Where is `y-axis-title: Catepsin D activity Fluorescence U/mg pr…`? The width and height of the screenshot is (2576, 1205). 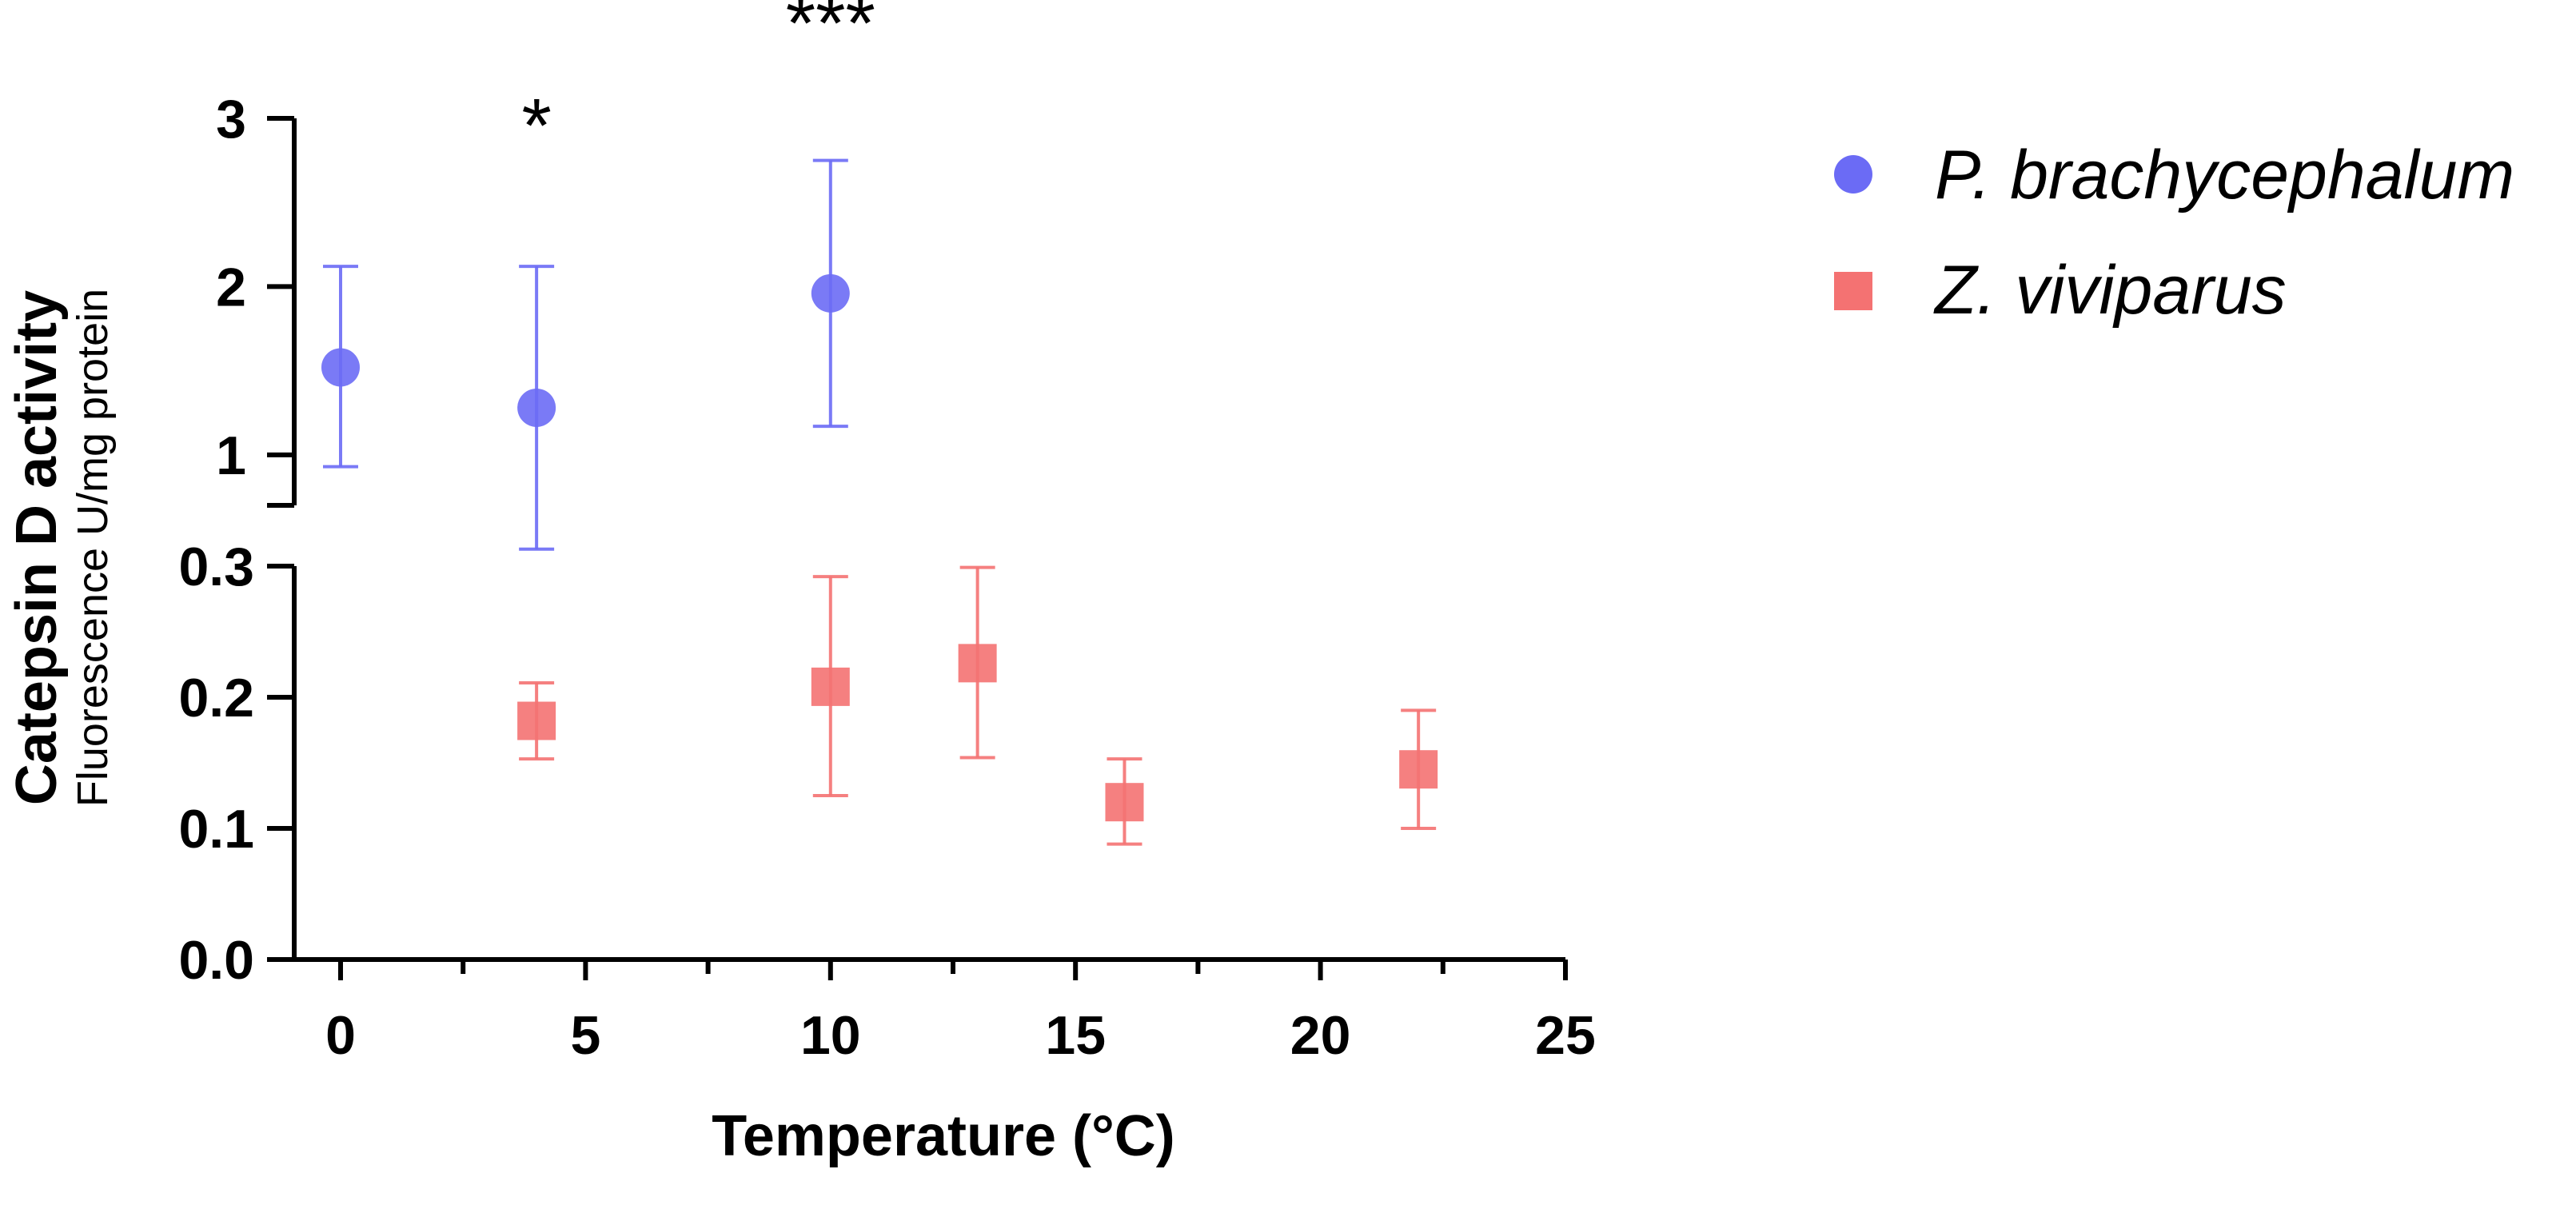
y-axis-title: Catepsin D activity Fluorescence U/mg pr… is located at coordinates (61, 548).